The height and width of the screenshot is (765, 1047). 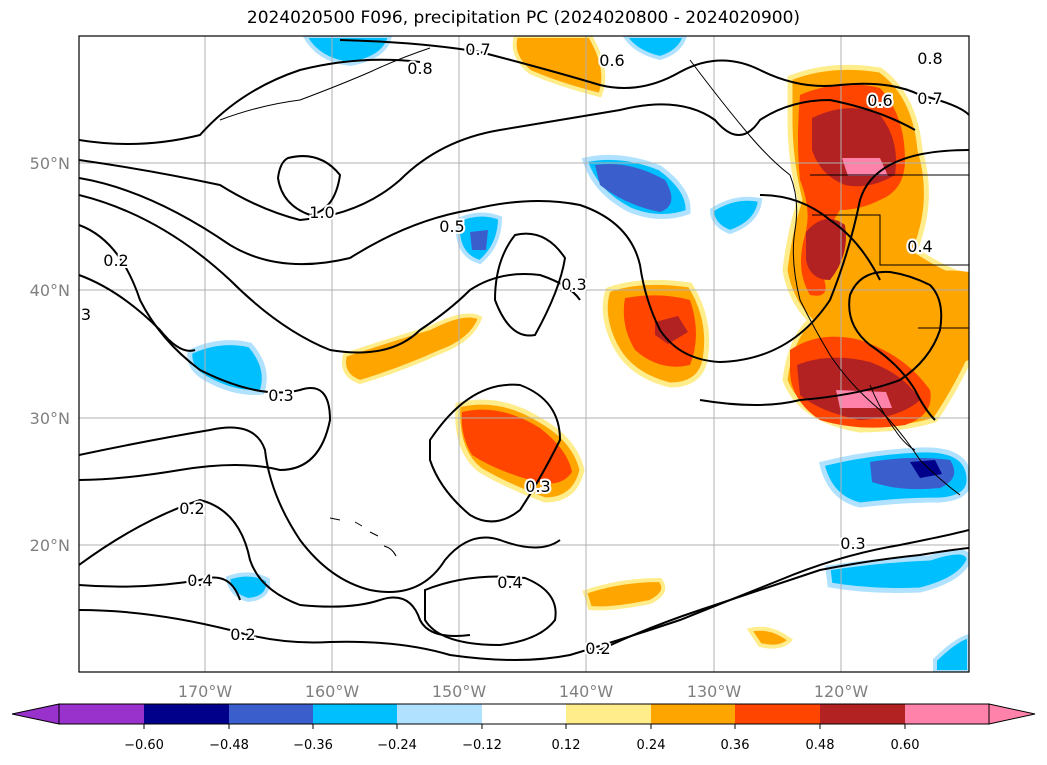 What do you see at coordinates (770, 637) in the screenshot?
I see `shade-patch-south-small2` at bounding box center [770, 637].